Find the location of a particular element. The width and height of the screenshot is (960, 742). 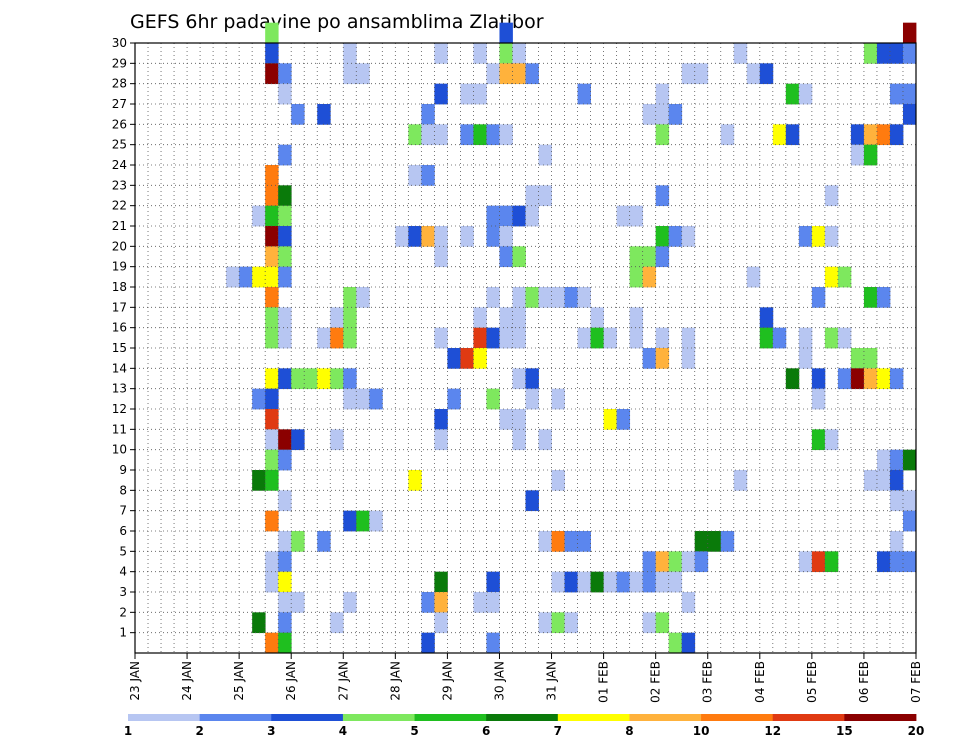

y-tick-label: 4 is located at coordinates (123, 572).